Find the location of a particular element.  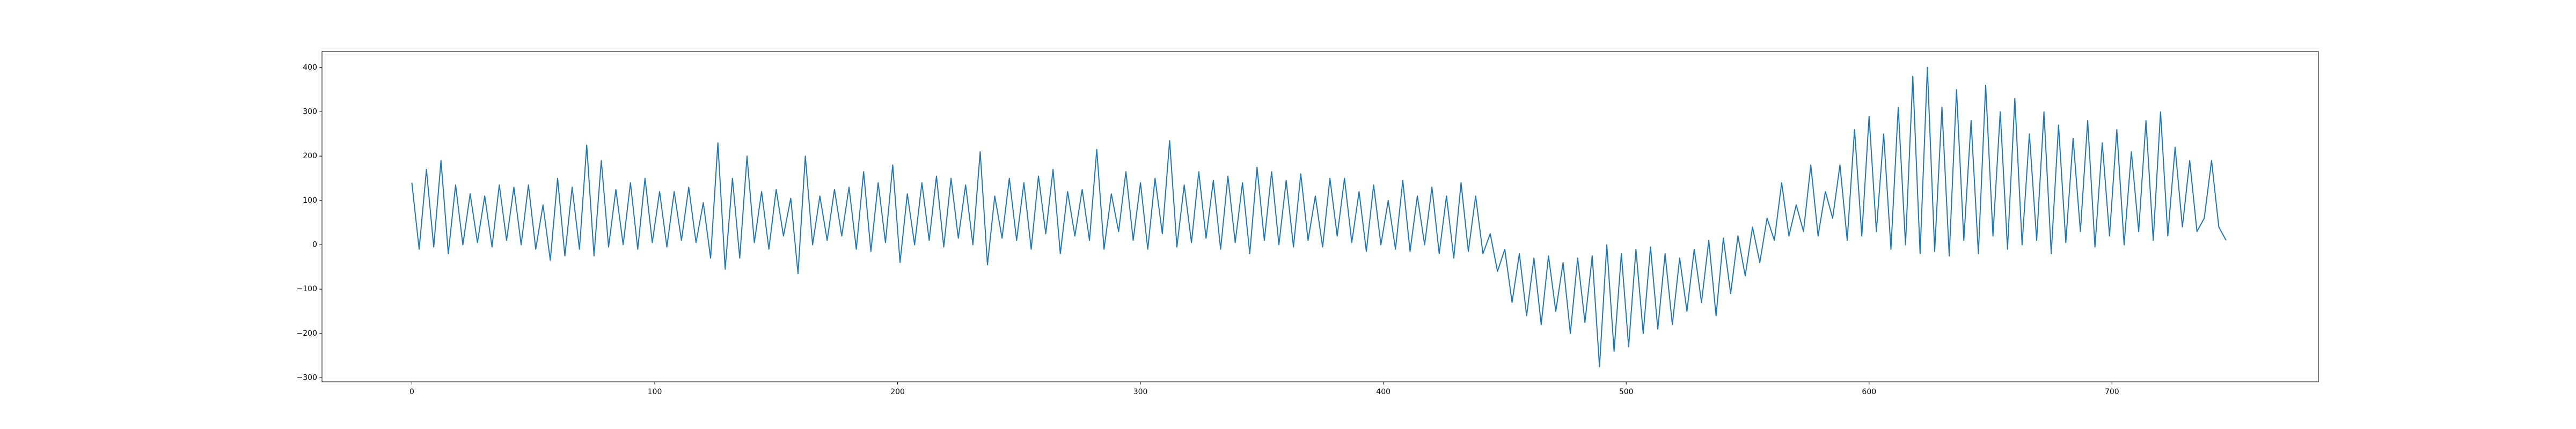

y-tick-label: 200 is located at coordinates (310, 156).